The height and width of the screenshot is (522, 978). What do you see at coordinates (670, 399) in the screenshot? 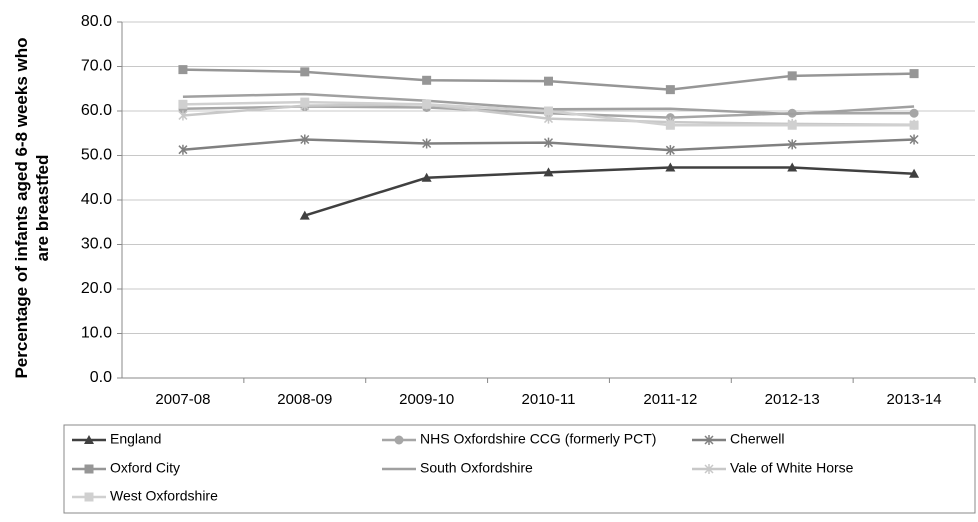
I see `x-tick-label: 2011-12` at bounding box center [670, 399].